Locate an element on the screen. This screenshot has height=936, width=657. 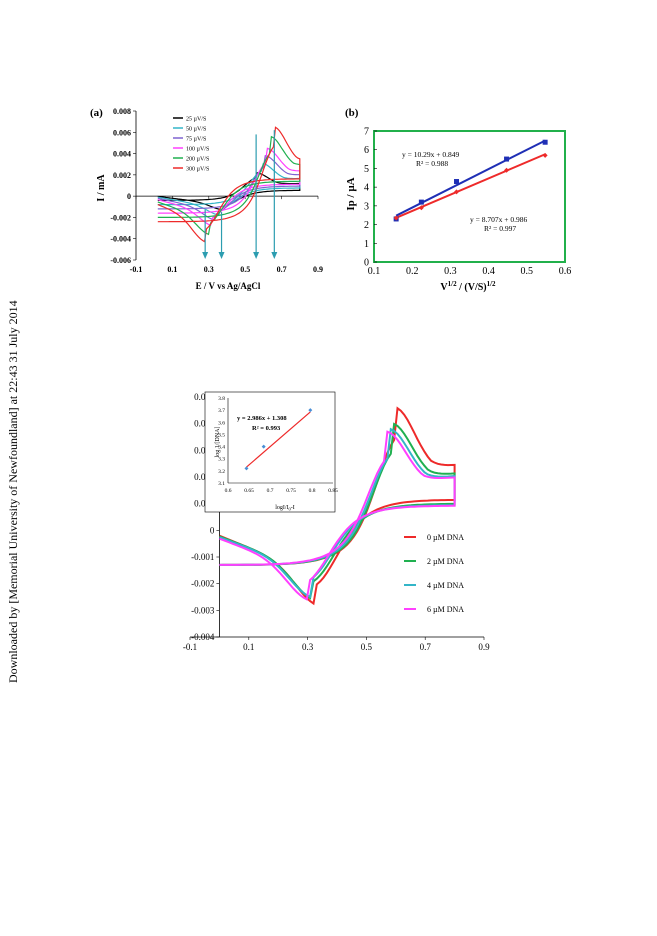
chart-a-xtick-label: 0.9 is located at coordinates (318, 269).